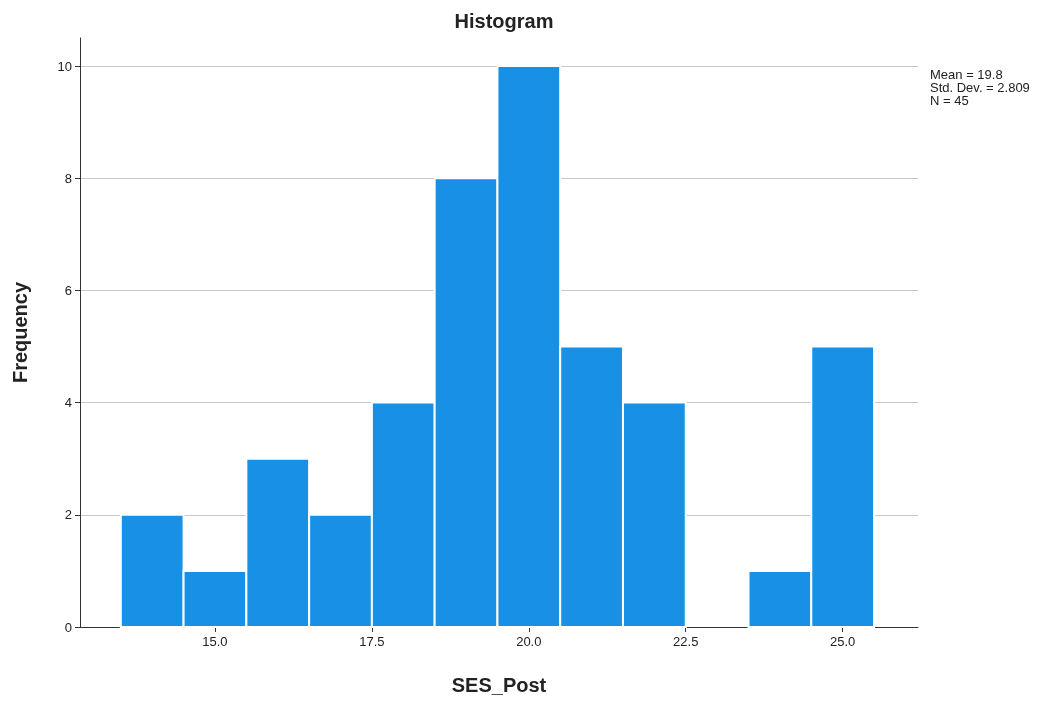 The width and height of the screenshot is (1057, 705). I want to click on x-axis-title: SES_Post, so click(499, 685).